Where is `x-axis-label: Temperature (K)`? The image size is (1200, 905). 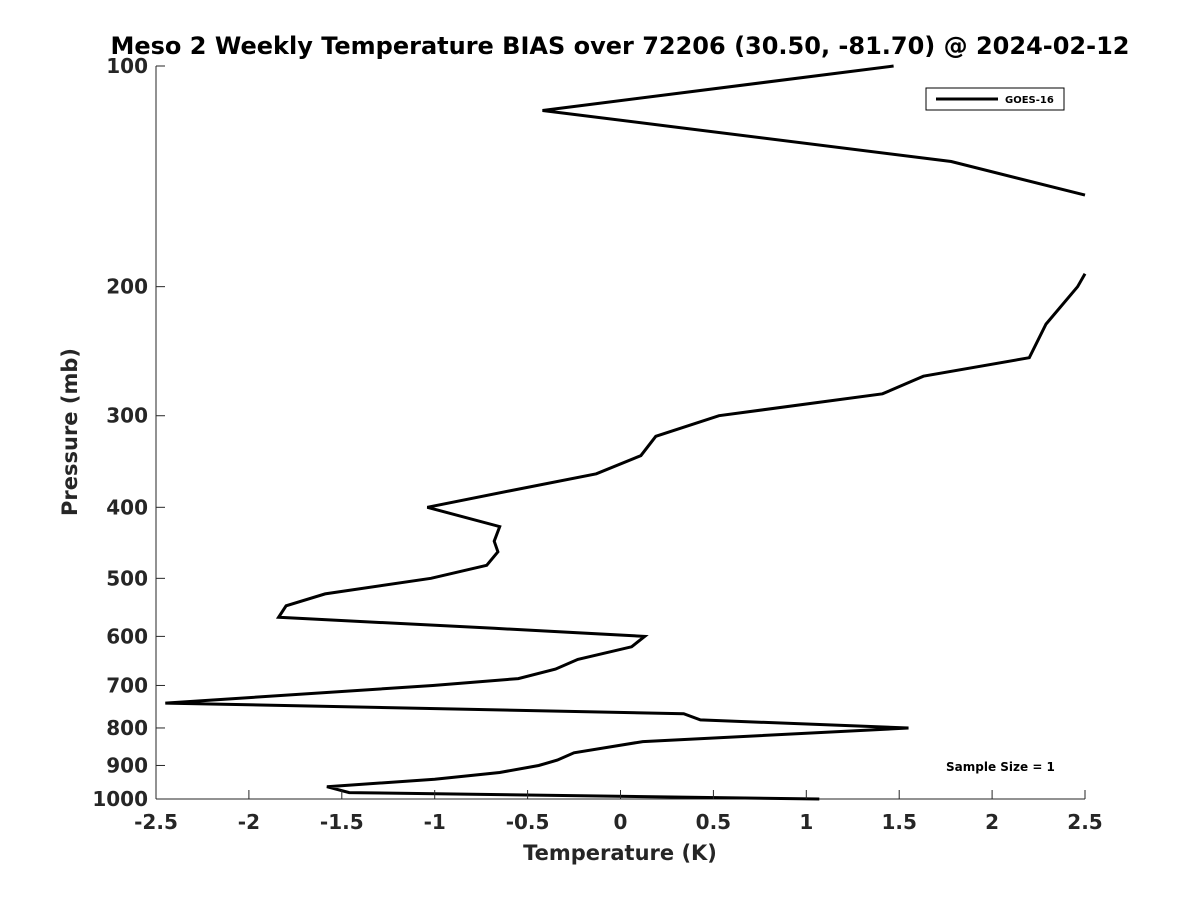 x-axis-label: Temperature (K) is located at coordinates (620, 853).